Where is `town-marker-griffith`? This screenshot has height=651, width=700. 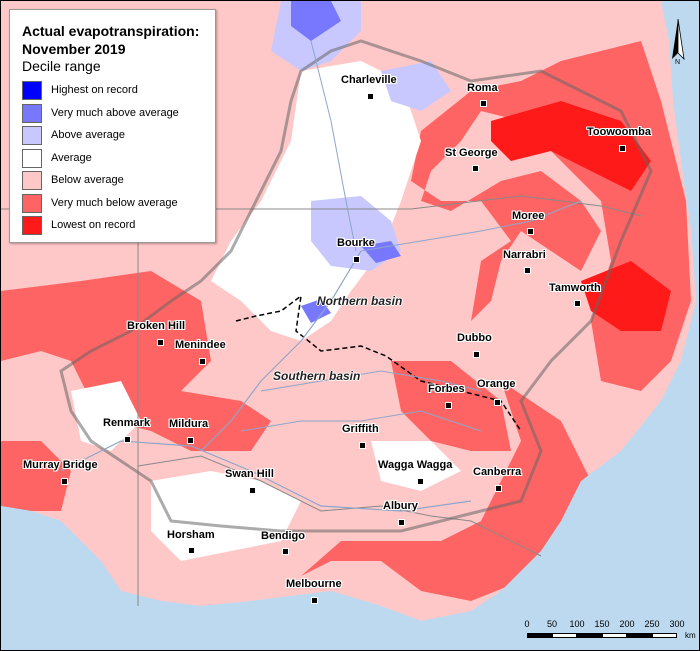
town-marker-griffith is located at coordinates (362, 445).